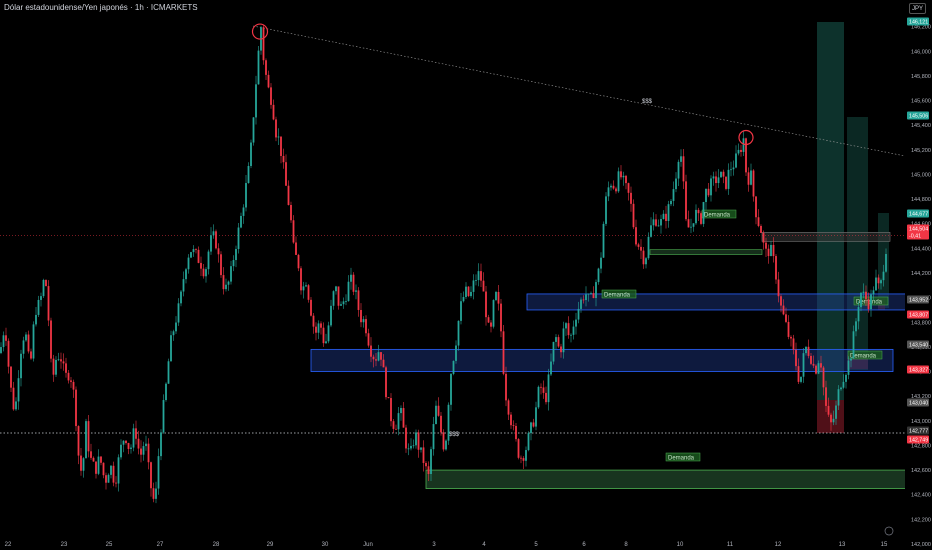 The height and width of the screenshot is (550, 932). I want to click on currency-button: JPY, so click(917, 8).